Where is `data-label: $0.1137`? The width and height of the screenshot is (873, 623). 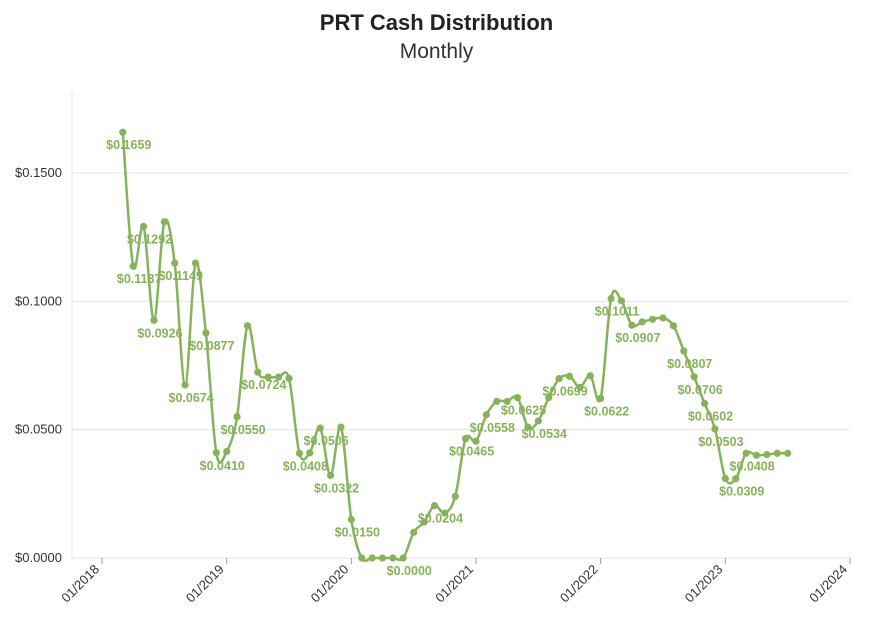 data-label: $0.1137 is located at coordinates (139, 279).